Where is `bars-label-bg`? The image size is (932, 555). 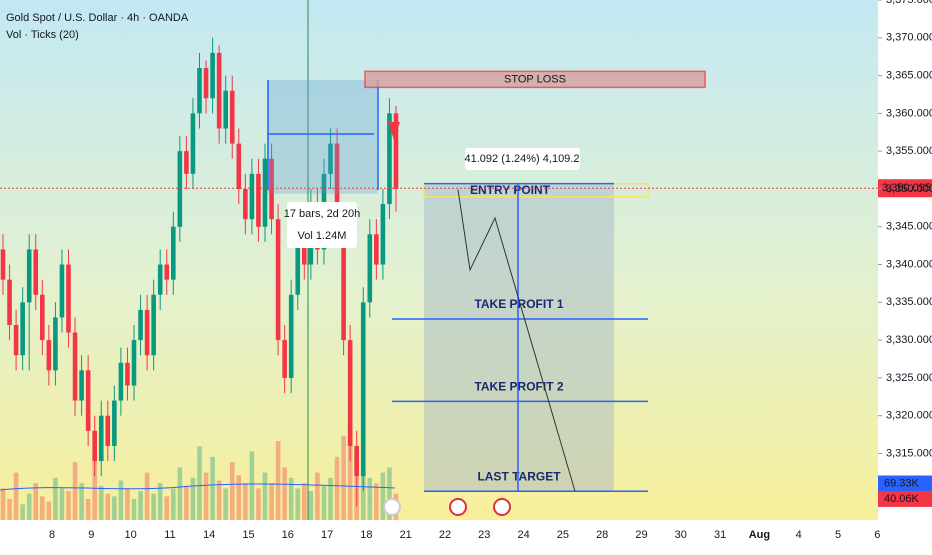
bars-label-bg is located at coordinates (322, 225).